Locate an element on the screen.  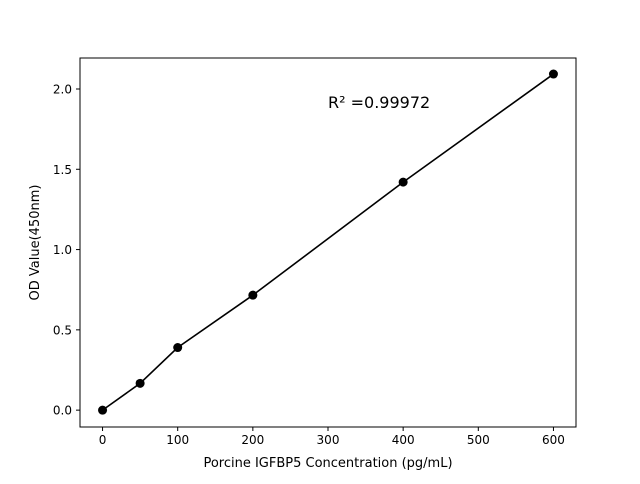
x-tick-label: 600 is located at coordinates (553, 440).